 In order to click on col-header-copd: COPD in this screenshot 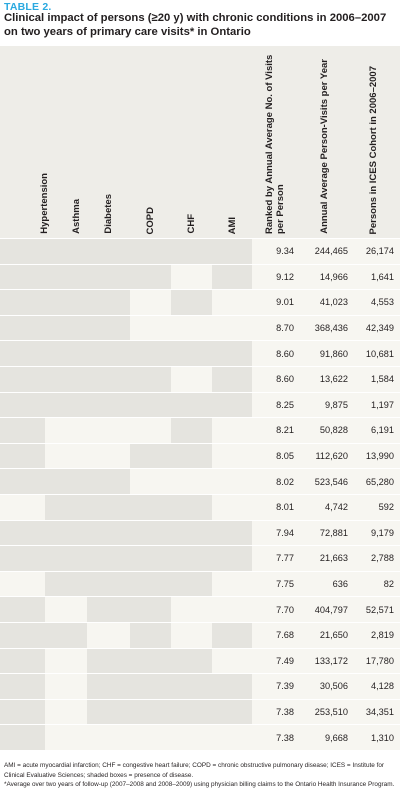, I will do `click(150, 220)`.